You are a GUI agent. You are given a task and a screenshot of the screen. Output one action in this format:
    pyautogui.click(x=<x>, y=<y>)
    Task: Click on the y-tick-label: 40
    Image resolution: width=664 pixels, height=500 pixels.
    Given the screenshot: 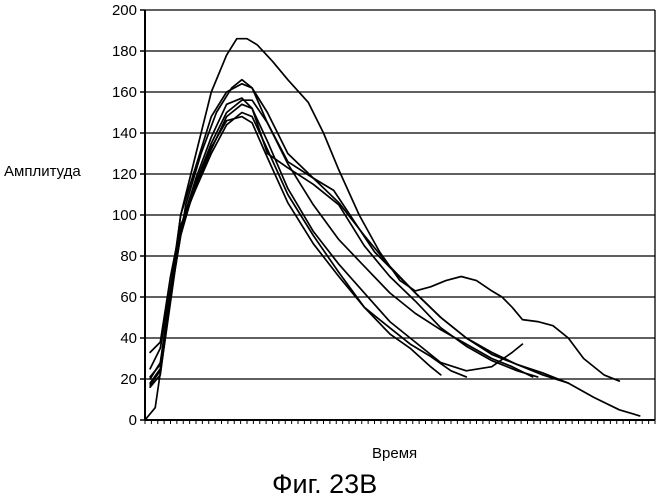 What is the action you would take?
    pyautogui.click(x=128, y=338)
    